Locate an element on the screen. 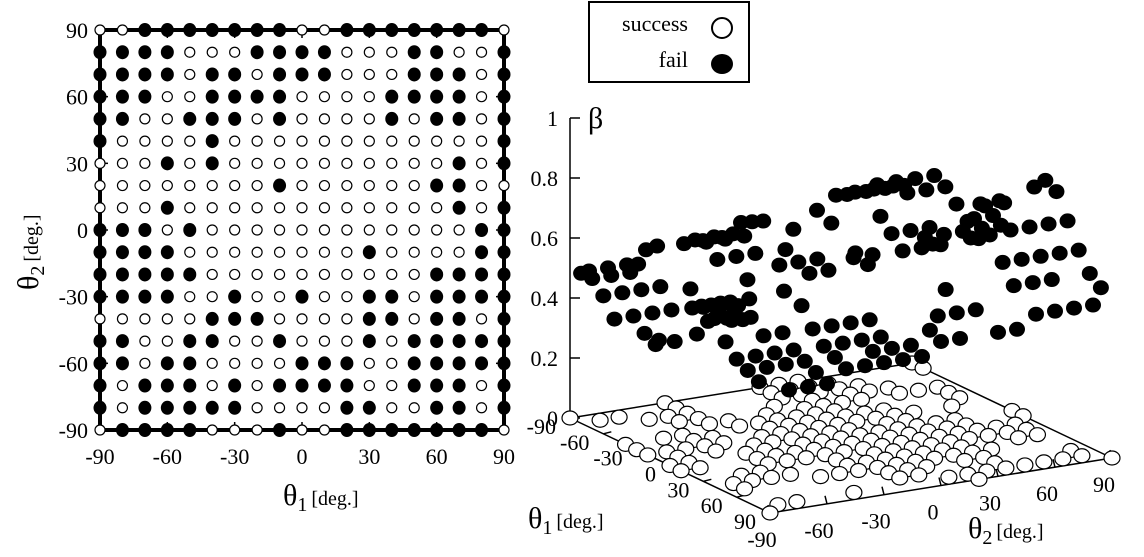 The width and height of the screenshot is (1144, 557). success-points-base is located at coordinates (841, 438).